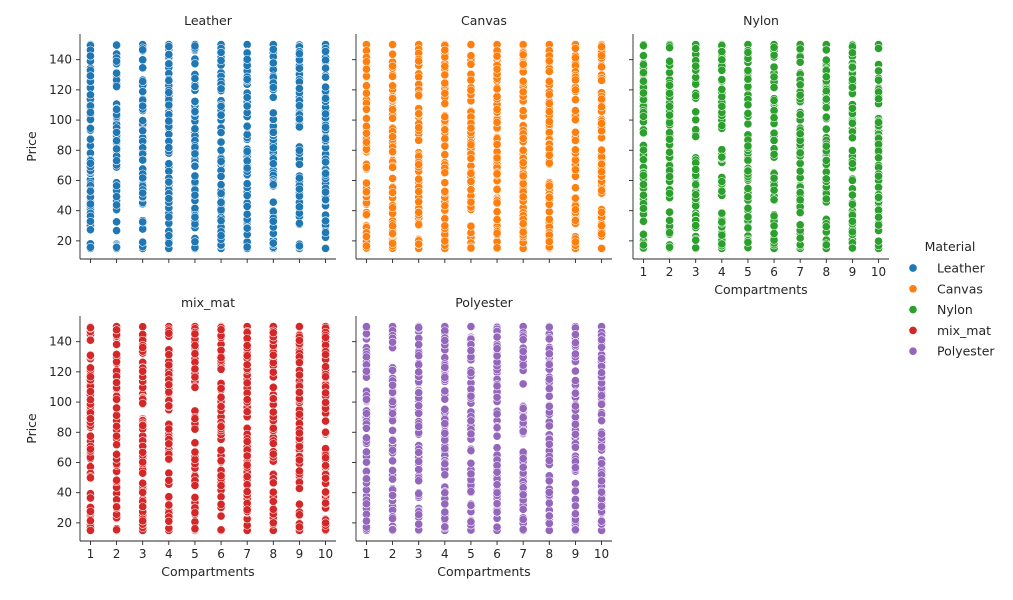  Describe the element at coordinates (759, 155) in the screenshot. I see `facet-panel-Nylon: 1 2 3 4 5 6 7 8 9 10 Nylon Compartments` at that location.